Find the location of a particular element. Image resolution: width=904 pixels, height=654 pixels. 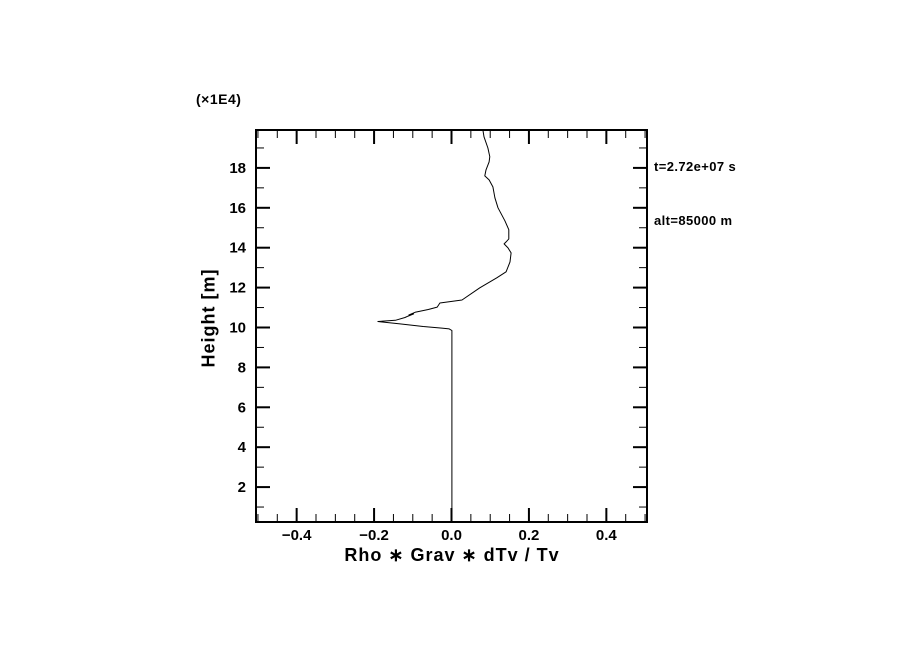

x-tick-label: −0.4 is located at coordinates (297, 535).